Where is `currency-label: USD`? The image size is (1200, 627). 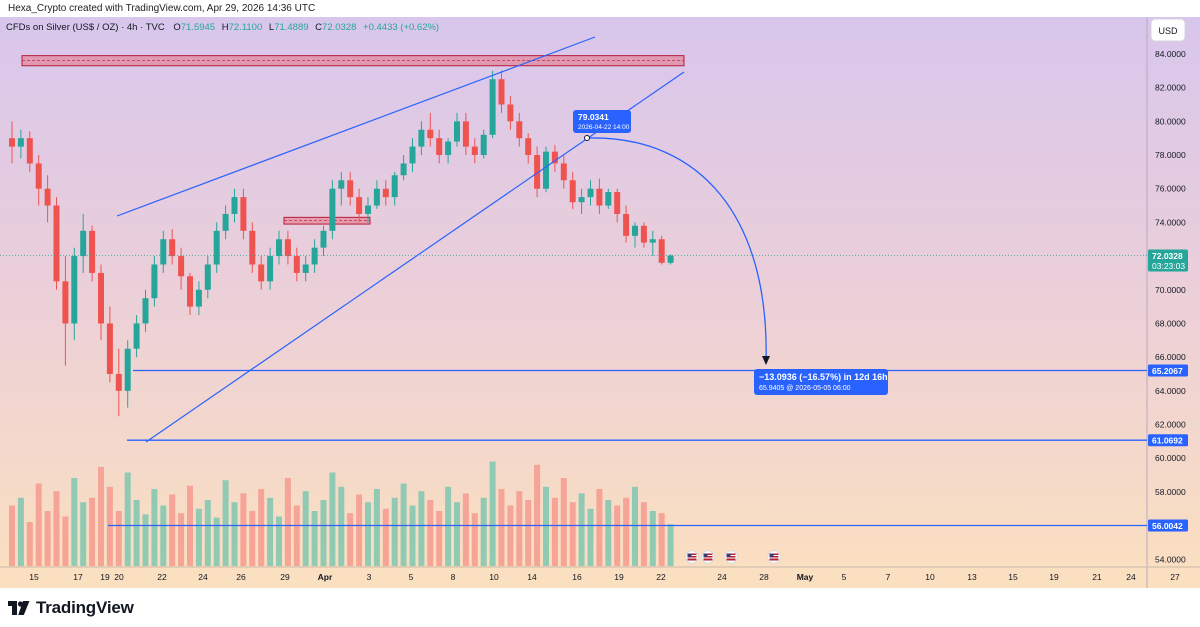 currency-label: USD is located at coordinates (1168, 31).